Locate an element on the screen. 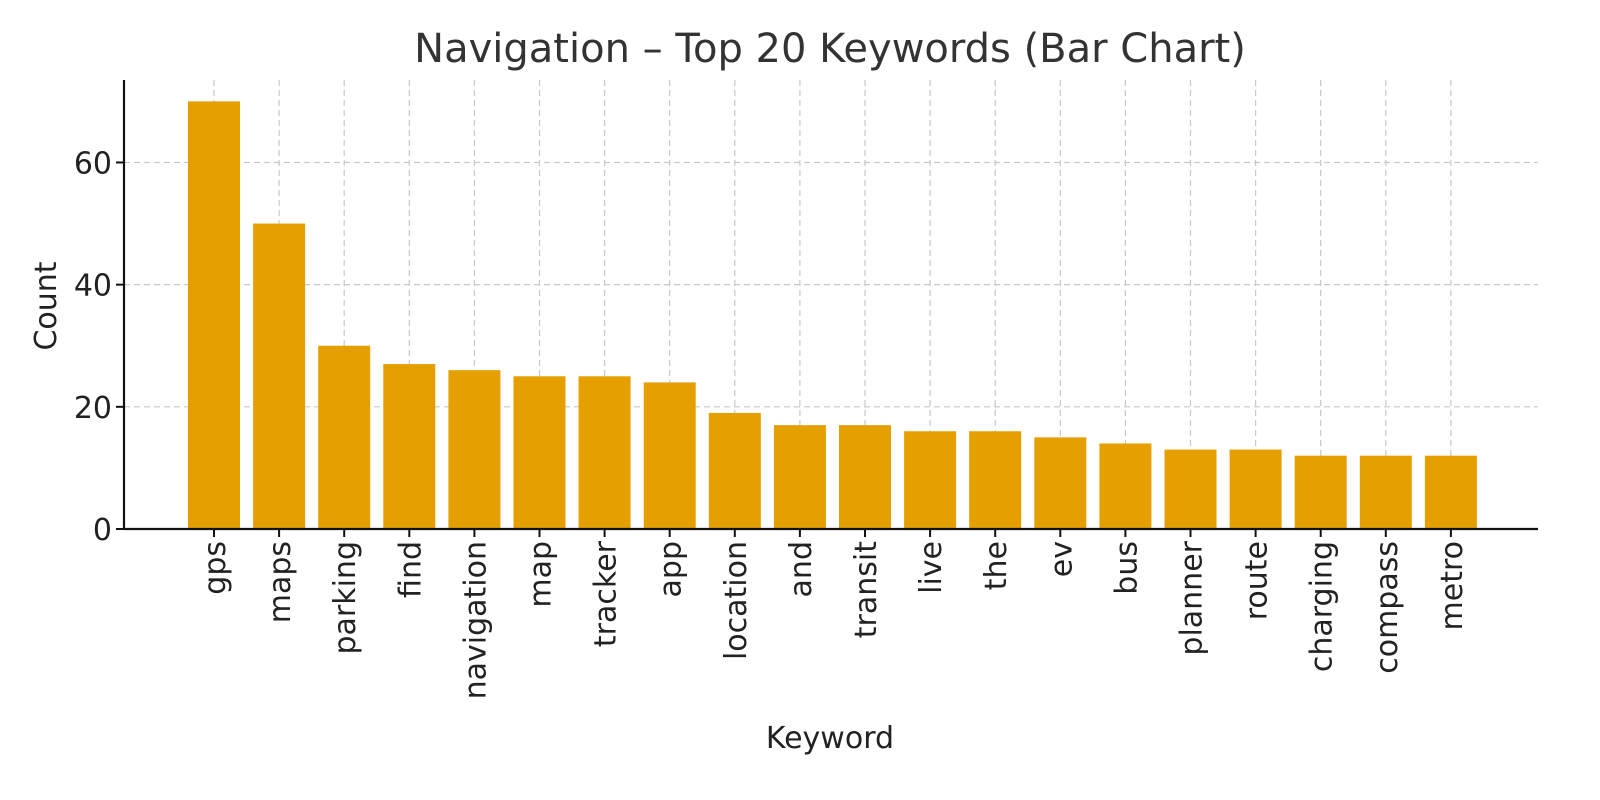 Image resolution: width=1600 pixels, height=800 pixels. bar-gps is located at coordinates (214, 315).